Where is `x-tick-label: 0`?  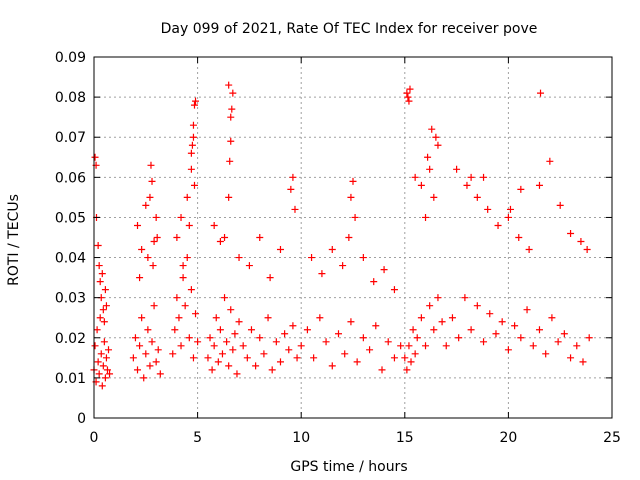 x-tick-label: 0 is located at coordinates (94, 438).